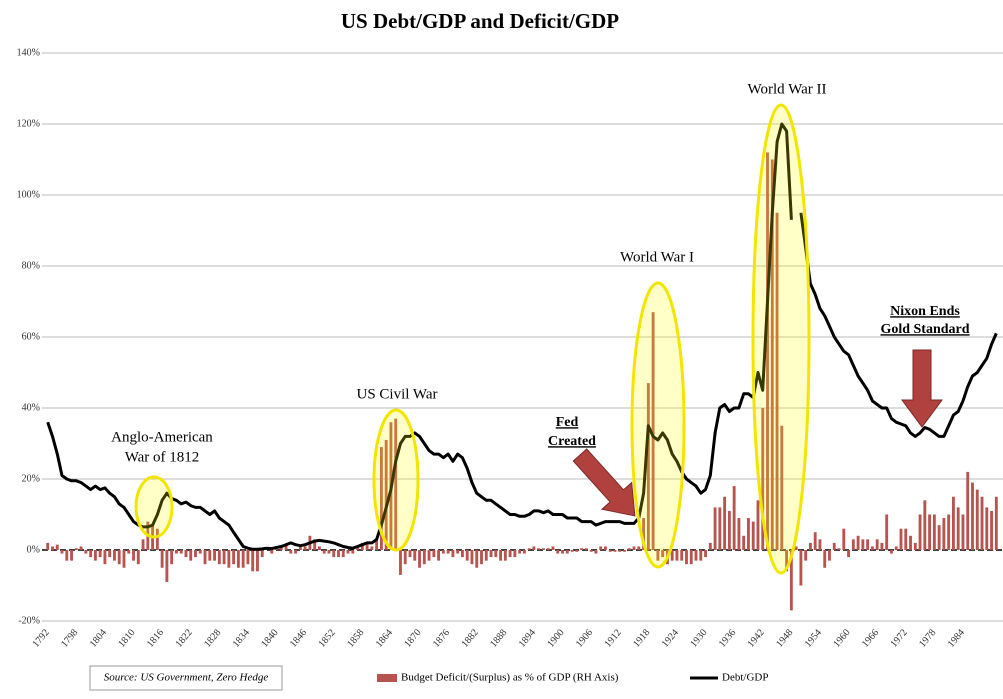 The height and width of the screenshot is (699, 1003). Describe the element at coordinates (745, 678) in the screenshot. I see `legend-label: Debt/GDP` at that location.